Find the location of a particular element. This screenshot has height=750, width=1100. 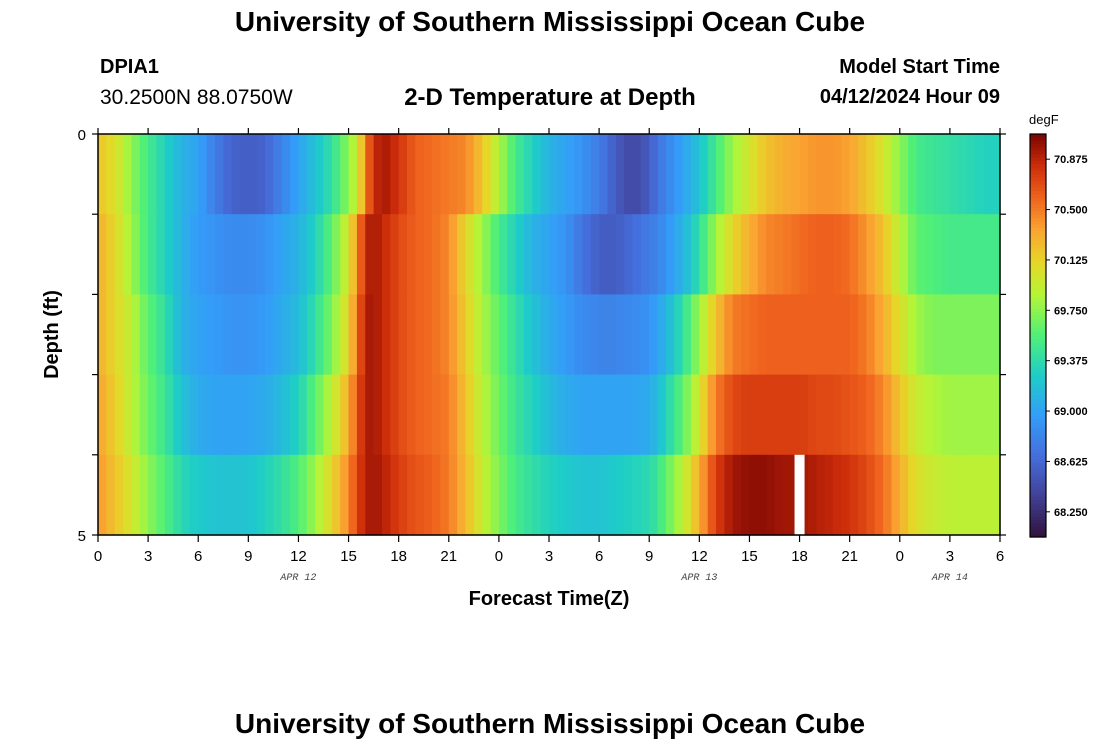

colorbar-label: 70.500 is located at coordinates (1071, 211).